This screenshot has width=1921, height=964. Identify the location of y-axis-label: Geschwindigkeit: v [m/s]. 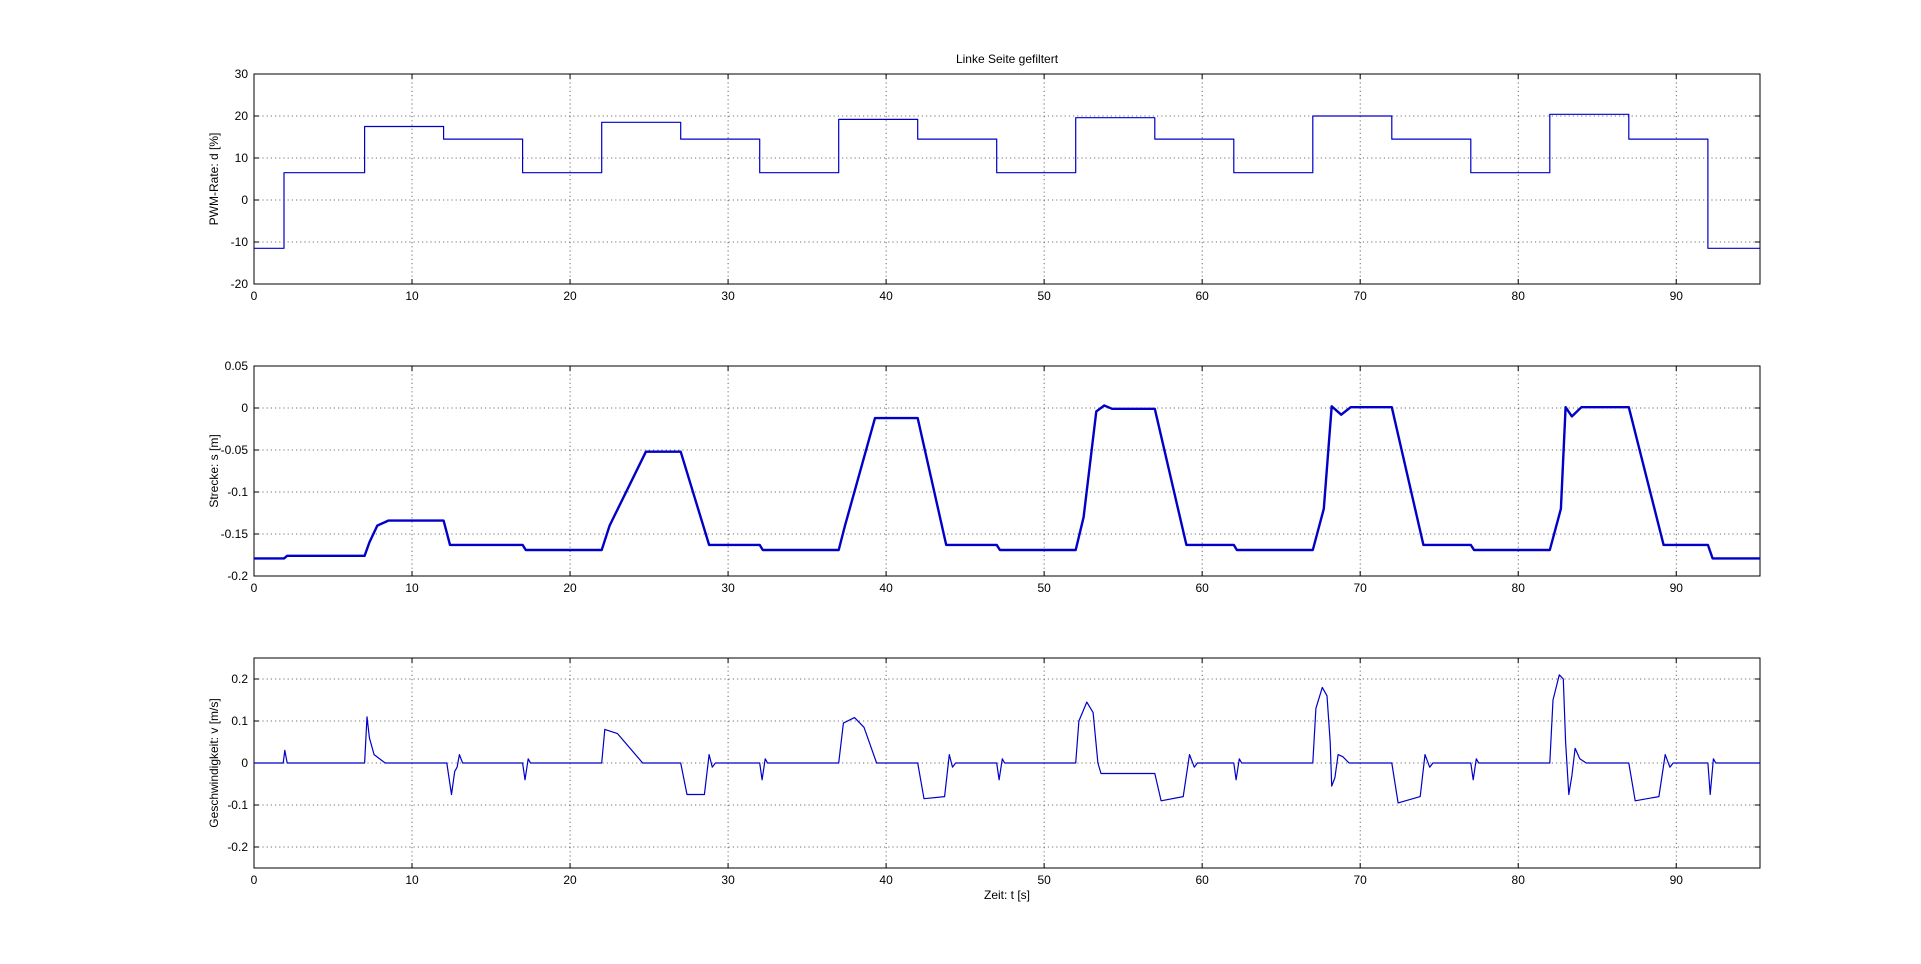
(214, 762).